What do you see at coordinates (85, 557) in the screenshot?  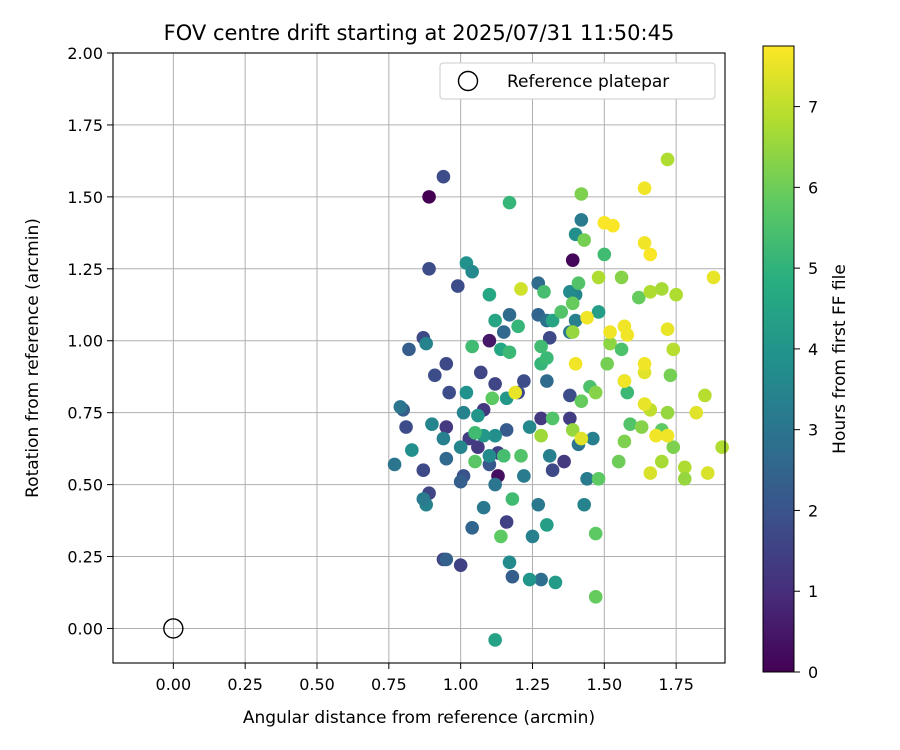 I see `y-tick-label: 0.25` at bounding box center [85, 557].